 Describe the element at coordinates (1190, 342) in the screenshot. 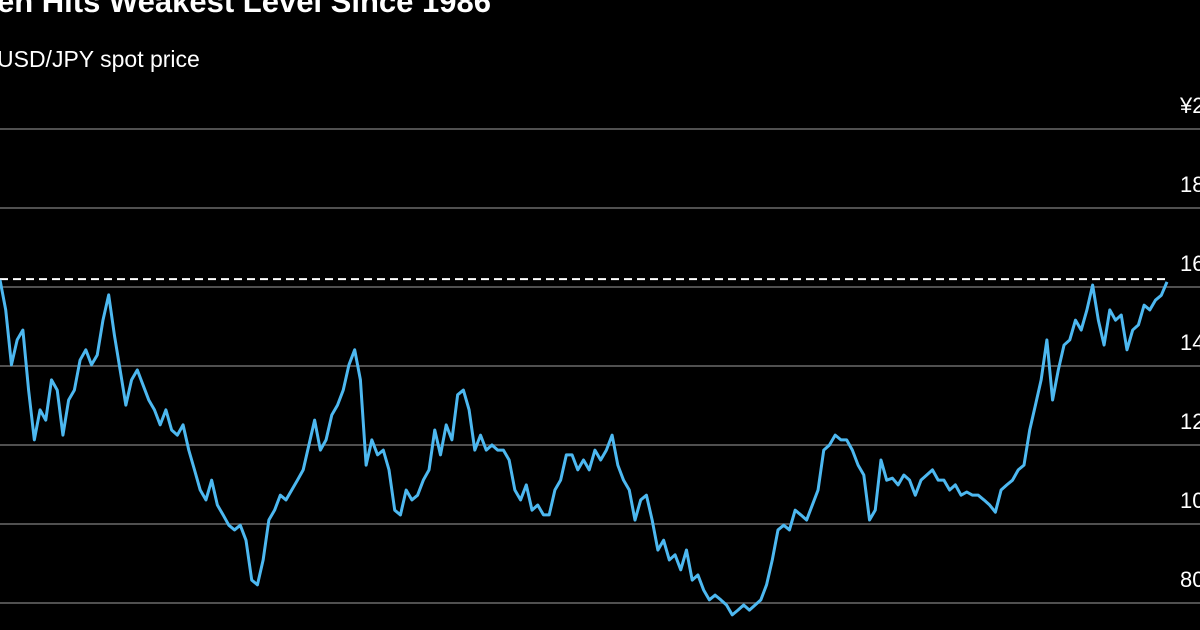

I see `y-tick-label: 140` at that location.